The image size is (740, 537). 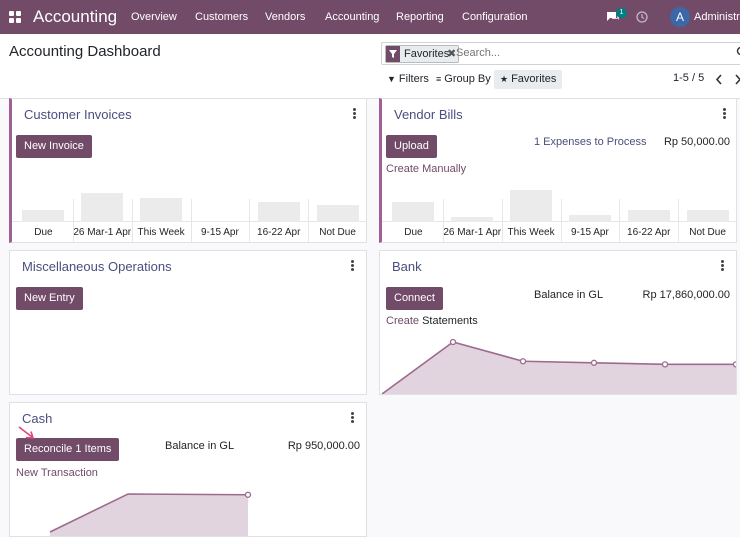 I want to click on reconcile-items-button: Reconcile 1 Items, so click(x=67, y=449).